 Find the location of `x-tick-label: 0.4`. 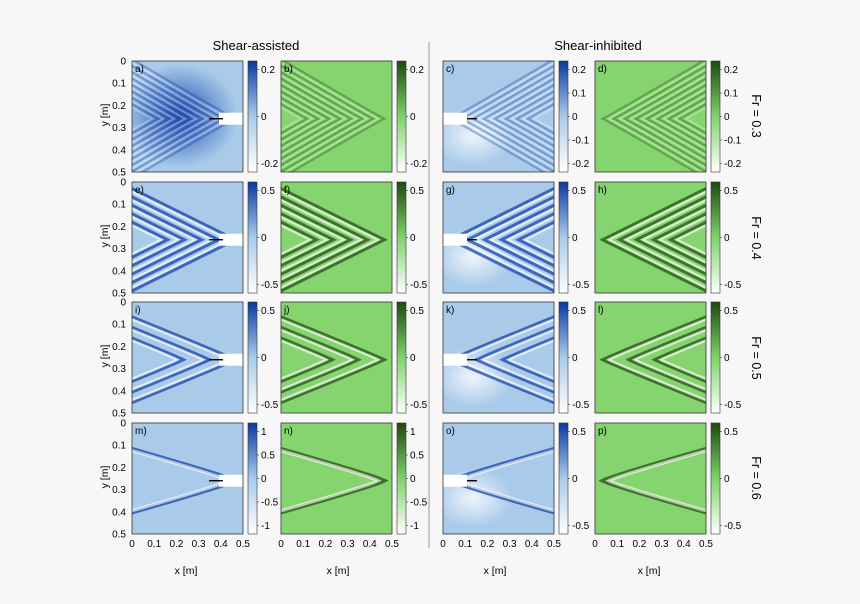

x-tick-label: 0.4 is located at coordinates (370, 544).